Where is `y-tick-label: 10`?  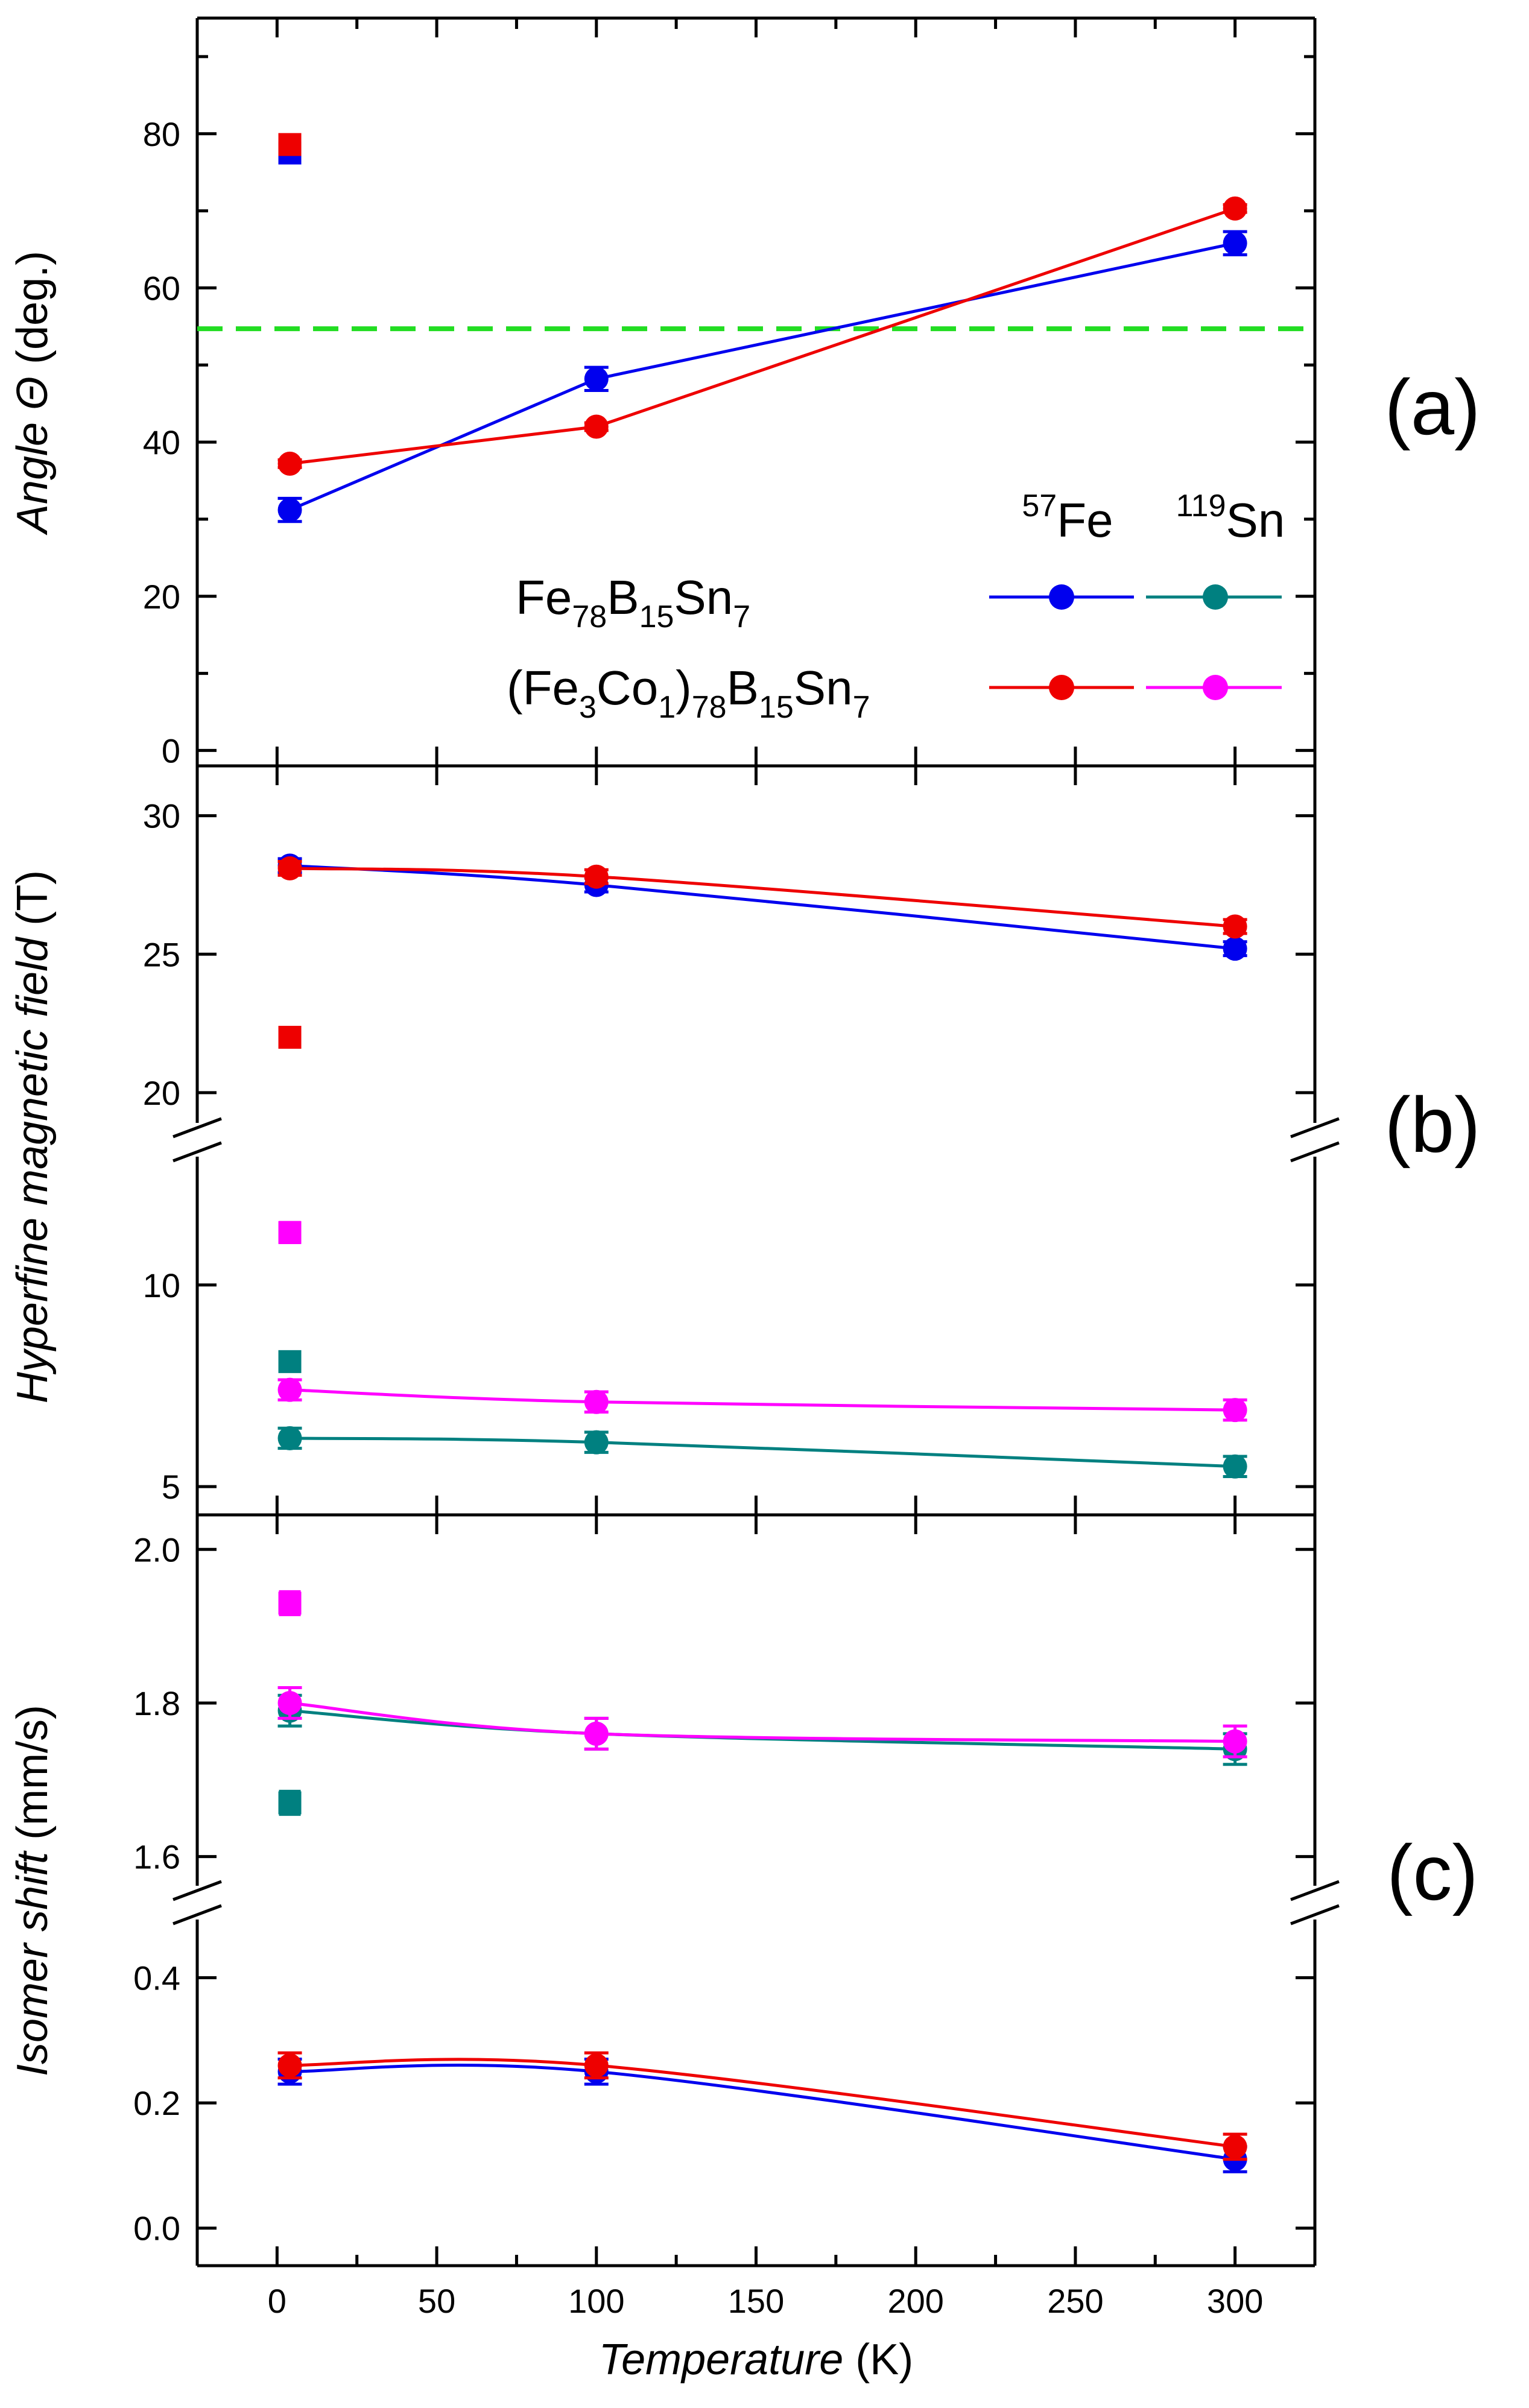
y-tick-label: 10 is located at coordinates (161, 1285).